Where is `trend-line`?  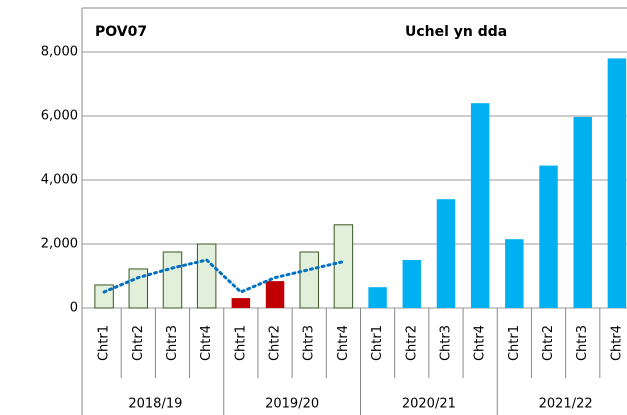 trend-line is located at coordinates (223, 276).